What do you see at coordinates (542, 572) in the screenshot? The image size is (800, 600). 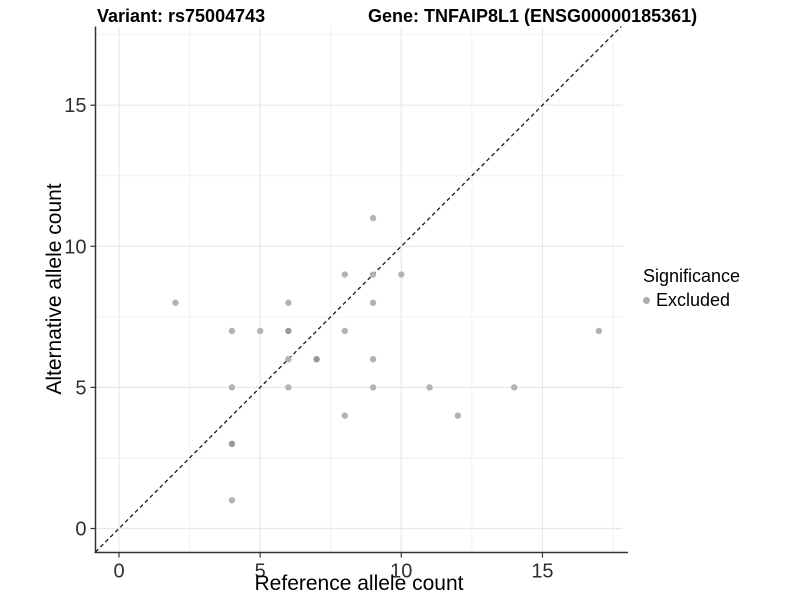 I see `x-tick-label: 15` at bounding box center [542, 572].